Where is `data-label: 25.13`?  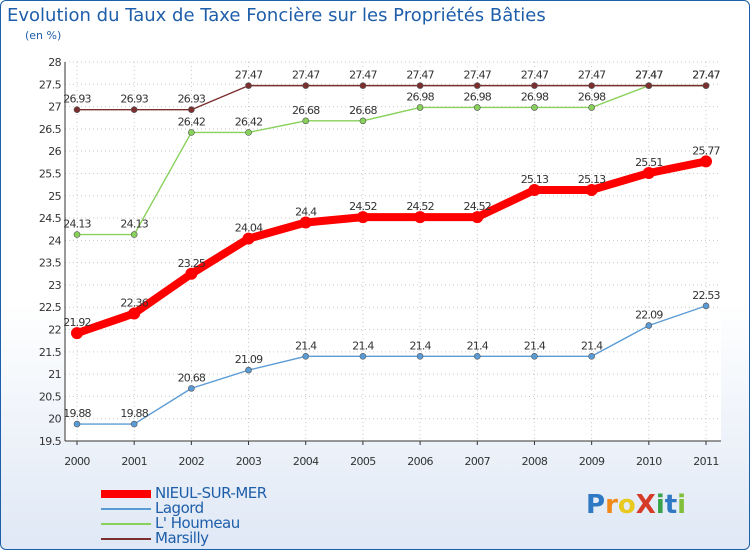
data-label: 25.13 is located at coordinates (592, 179).